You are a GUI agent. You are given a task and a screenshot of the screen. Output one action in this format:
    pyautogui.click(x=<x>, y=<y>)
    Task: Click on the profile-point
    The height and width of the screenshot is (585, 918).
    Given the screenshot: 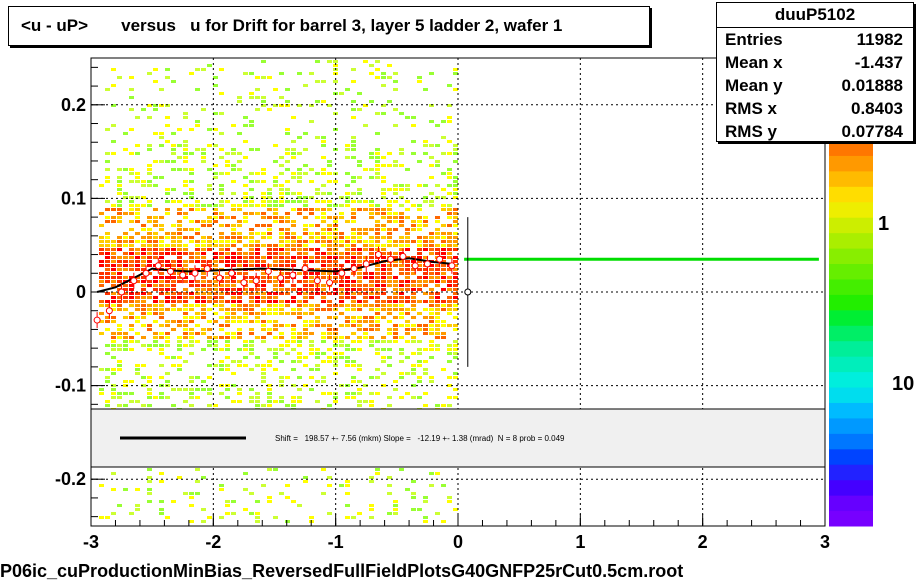 What is the action you would take?
    pyautogui.click(x=232, y=273)
    